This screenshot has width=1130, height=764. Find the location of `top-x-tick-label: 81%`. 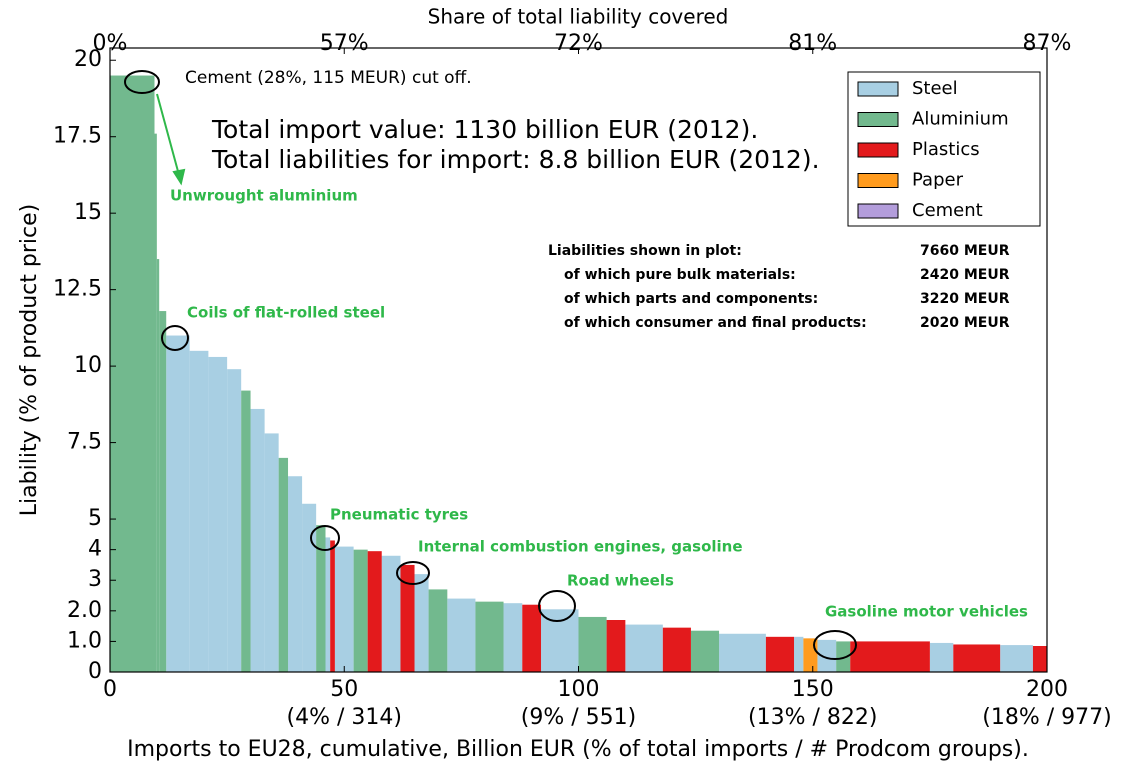

top-x-tick-label: 81% is located at coordinates (812, 43).